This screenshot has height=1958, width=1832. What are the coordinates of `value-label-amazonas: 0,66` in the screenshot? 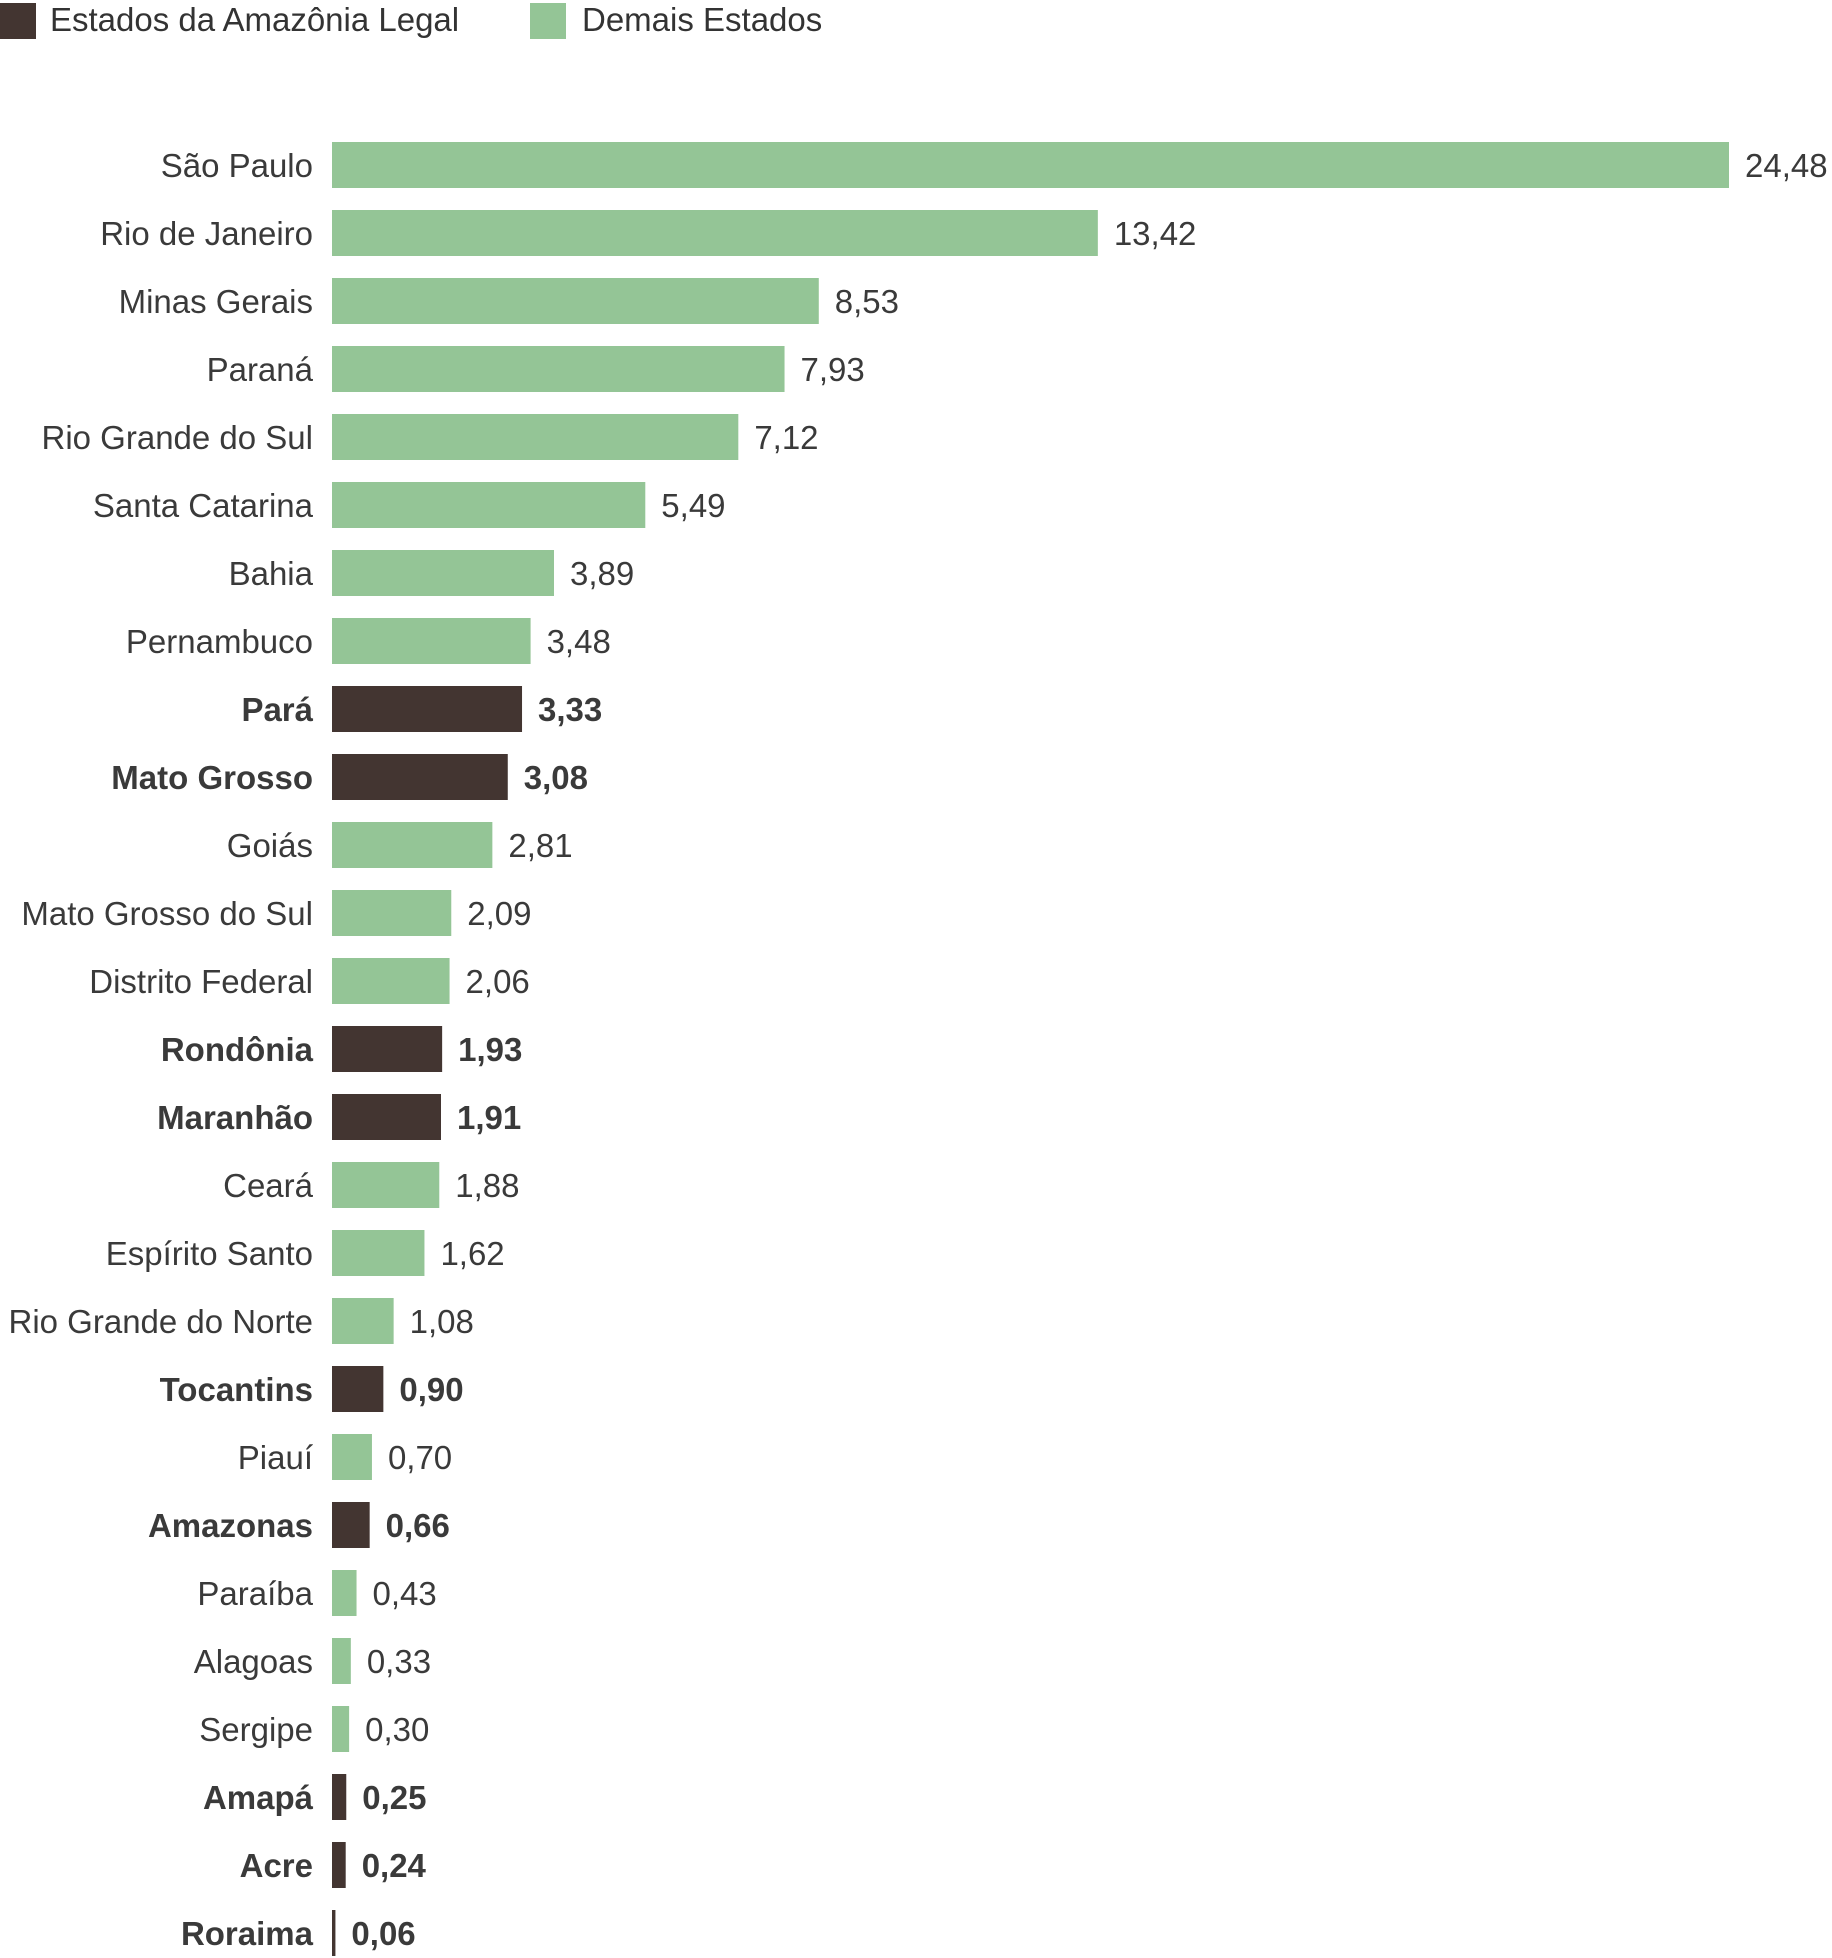 It's located at (418, 1525).